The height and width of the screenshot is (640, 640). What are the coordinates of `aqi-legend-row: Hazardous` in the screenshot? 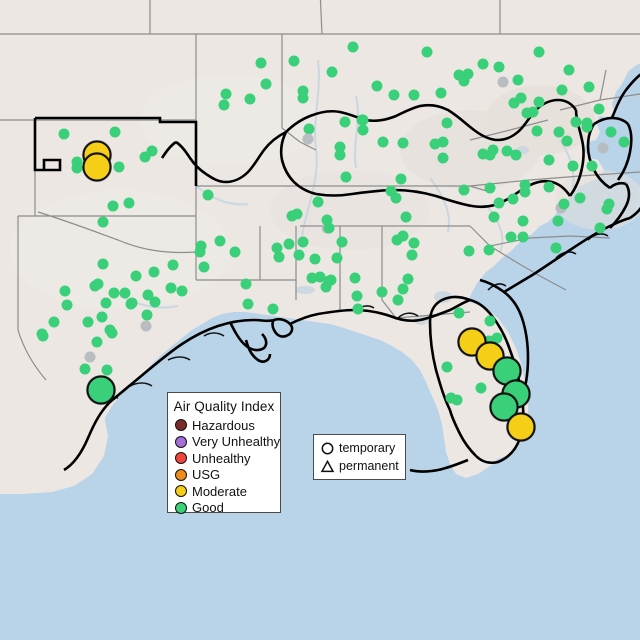 It's located at (227, 425).